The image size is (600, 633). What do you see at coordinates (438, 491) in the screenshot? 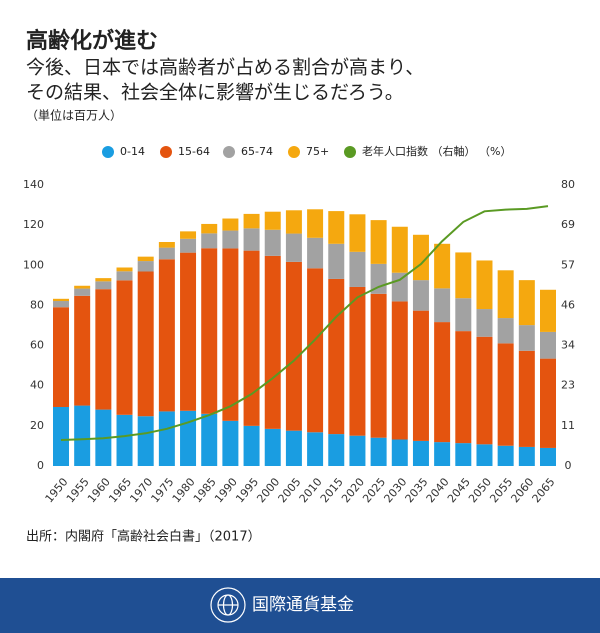
I see `x-tick-label: 2040` at bounding box center [438, 491].